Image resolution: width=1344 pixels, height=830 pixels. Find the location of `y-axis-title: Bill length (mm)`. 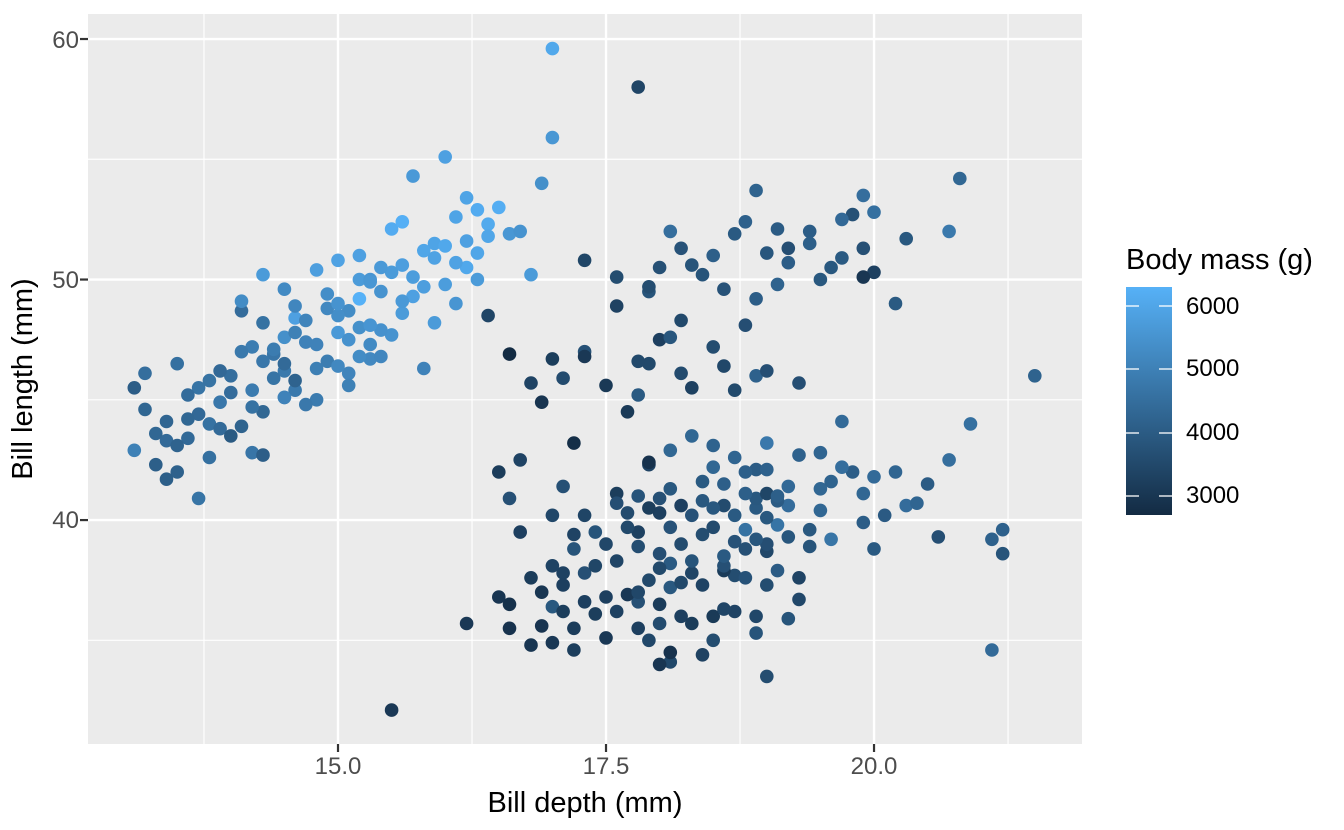

y-axis-title: Bill length (mm) is located at coordinates (23, 378).